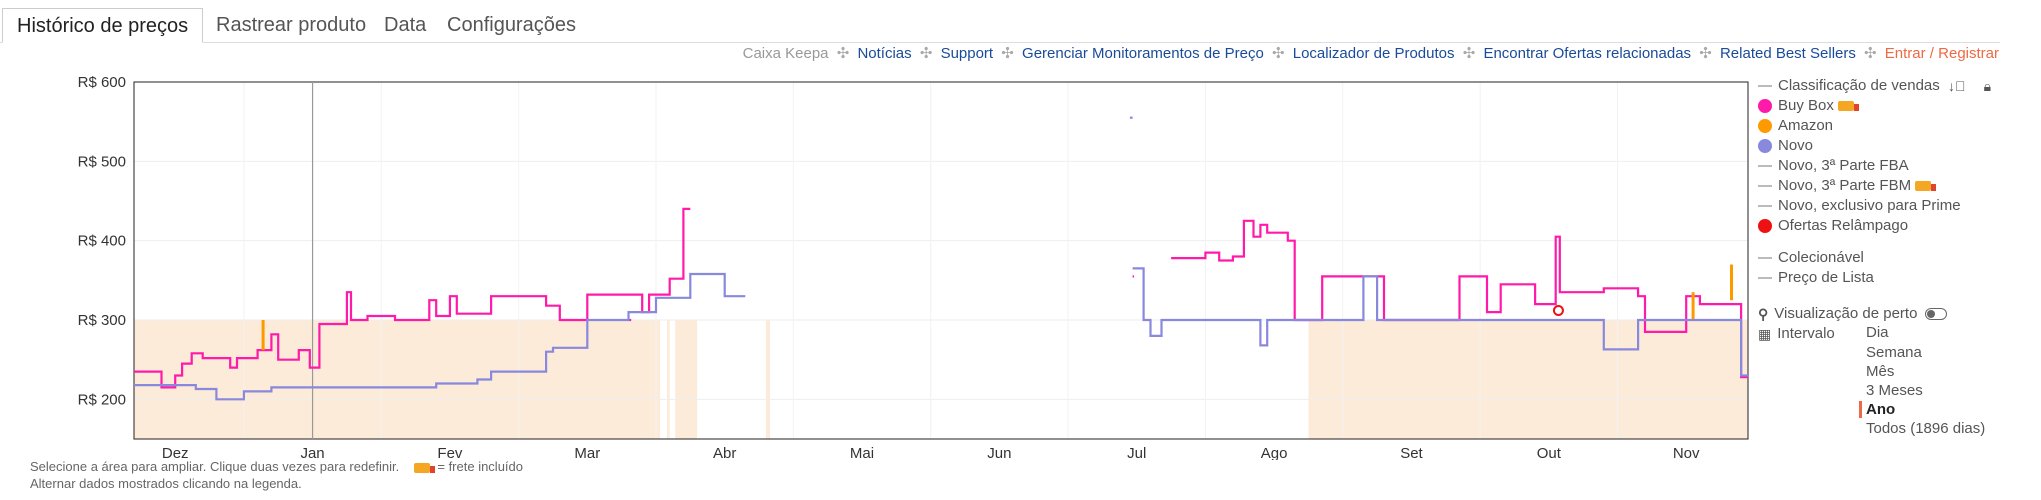  I want to click on toggle-switch, so click(1936, 314).